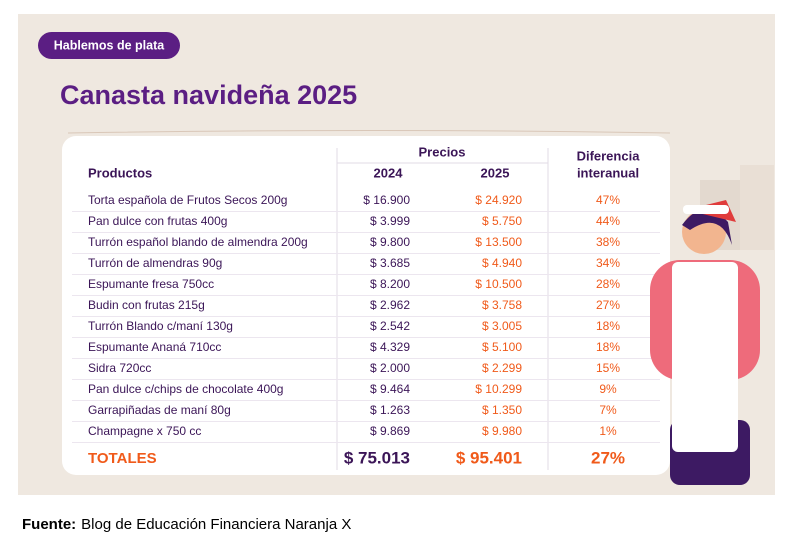  Describe the element at coordinates (608, 457) in the screenshot. I see `total-cell: 27%` at that location.